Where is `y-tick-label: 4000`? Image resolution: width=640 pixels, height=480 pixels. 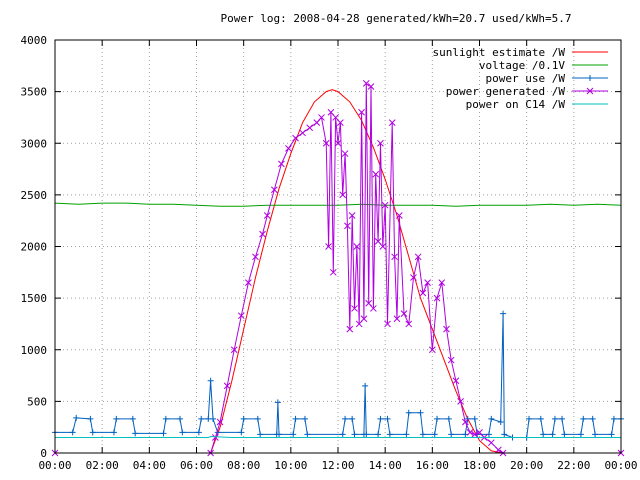
y-tick-label: 4000 is located at coordinates (34, 40).